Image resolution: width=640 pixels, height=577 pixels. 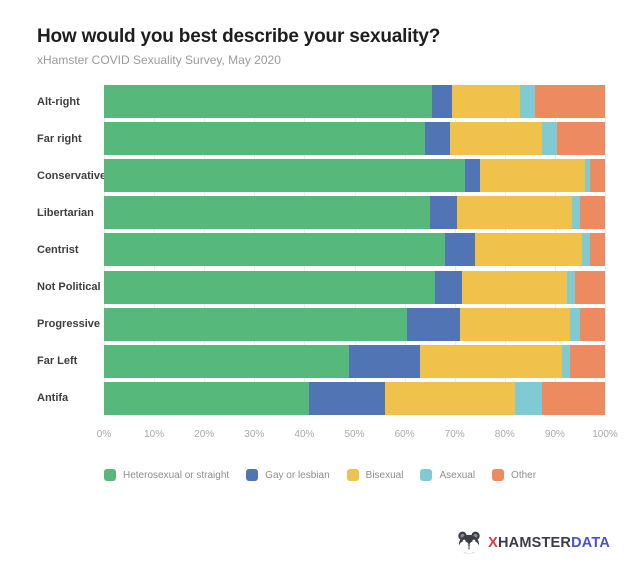 What do you see at coordinates (58, 101) in the screenshot?
I see `category-label: Alt-right` at bounding box center [58, 101].